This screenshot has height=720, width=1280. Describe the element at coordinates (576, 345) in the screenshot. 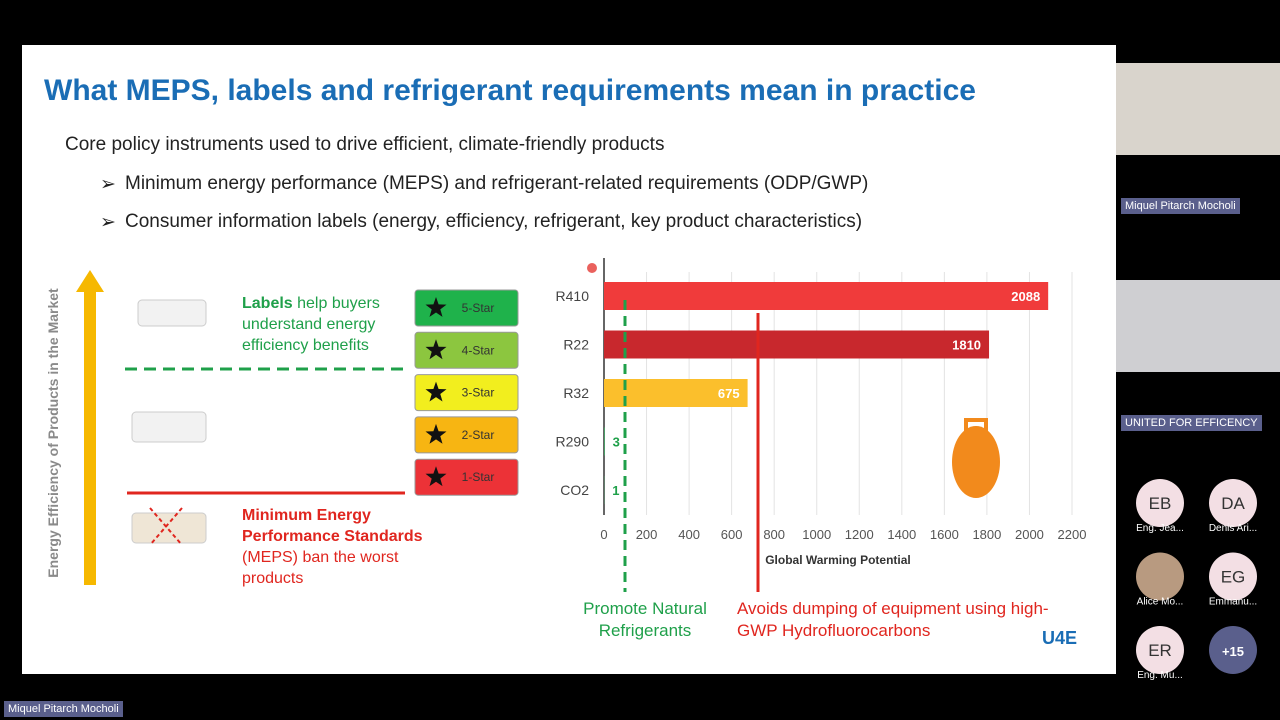

I see `y-tick-label: R22` at that location.